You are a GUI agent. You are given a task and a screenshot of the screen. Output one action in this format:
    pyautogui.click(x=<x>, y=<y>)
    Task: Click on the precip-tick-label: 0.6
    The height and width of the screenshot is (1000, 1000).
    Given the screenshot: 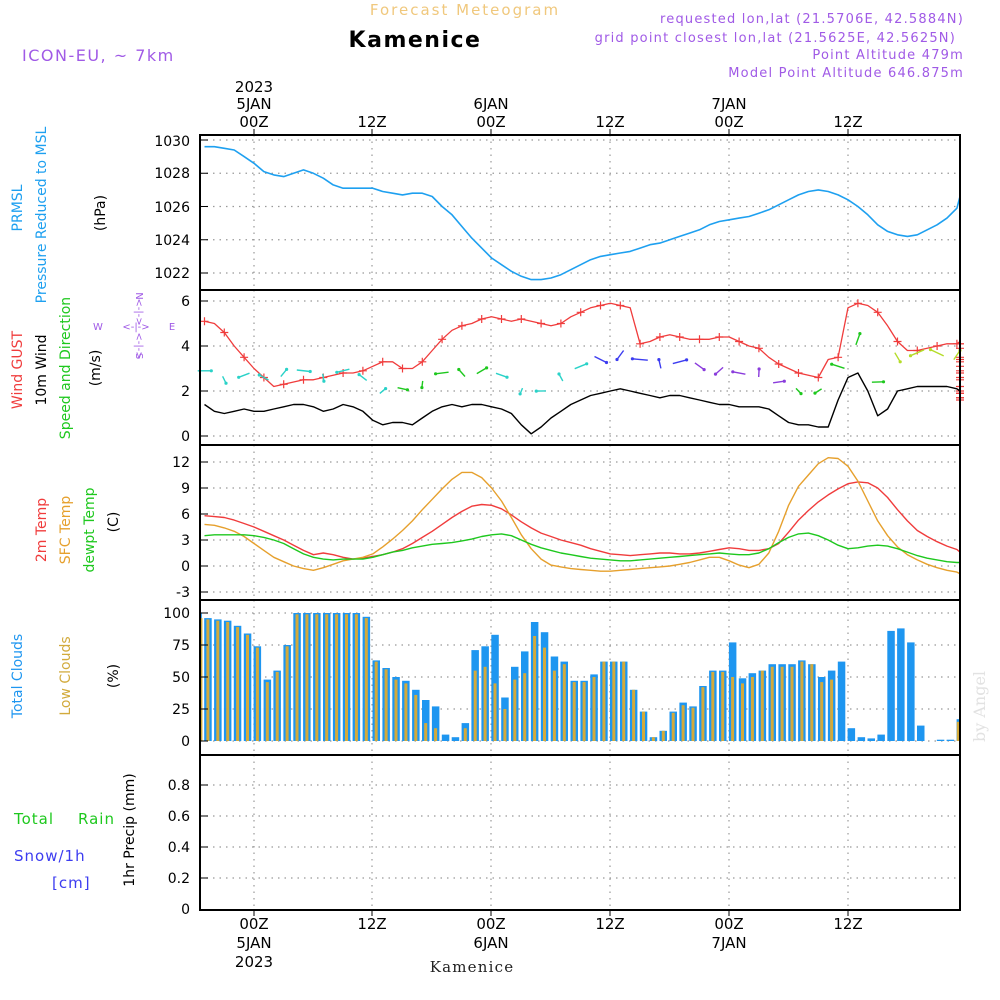 What is the action you would take?
    pyautogui.click(x=179, y=817)
    